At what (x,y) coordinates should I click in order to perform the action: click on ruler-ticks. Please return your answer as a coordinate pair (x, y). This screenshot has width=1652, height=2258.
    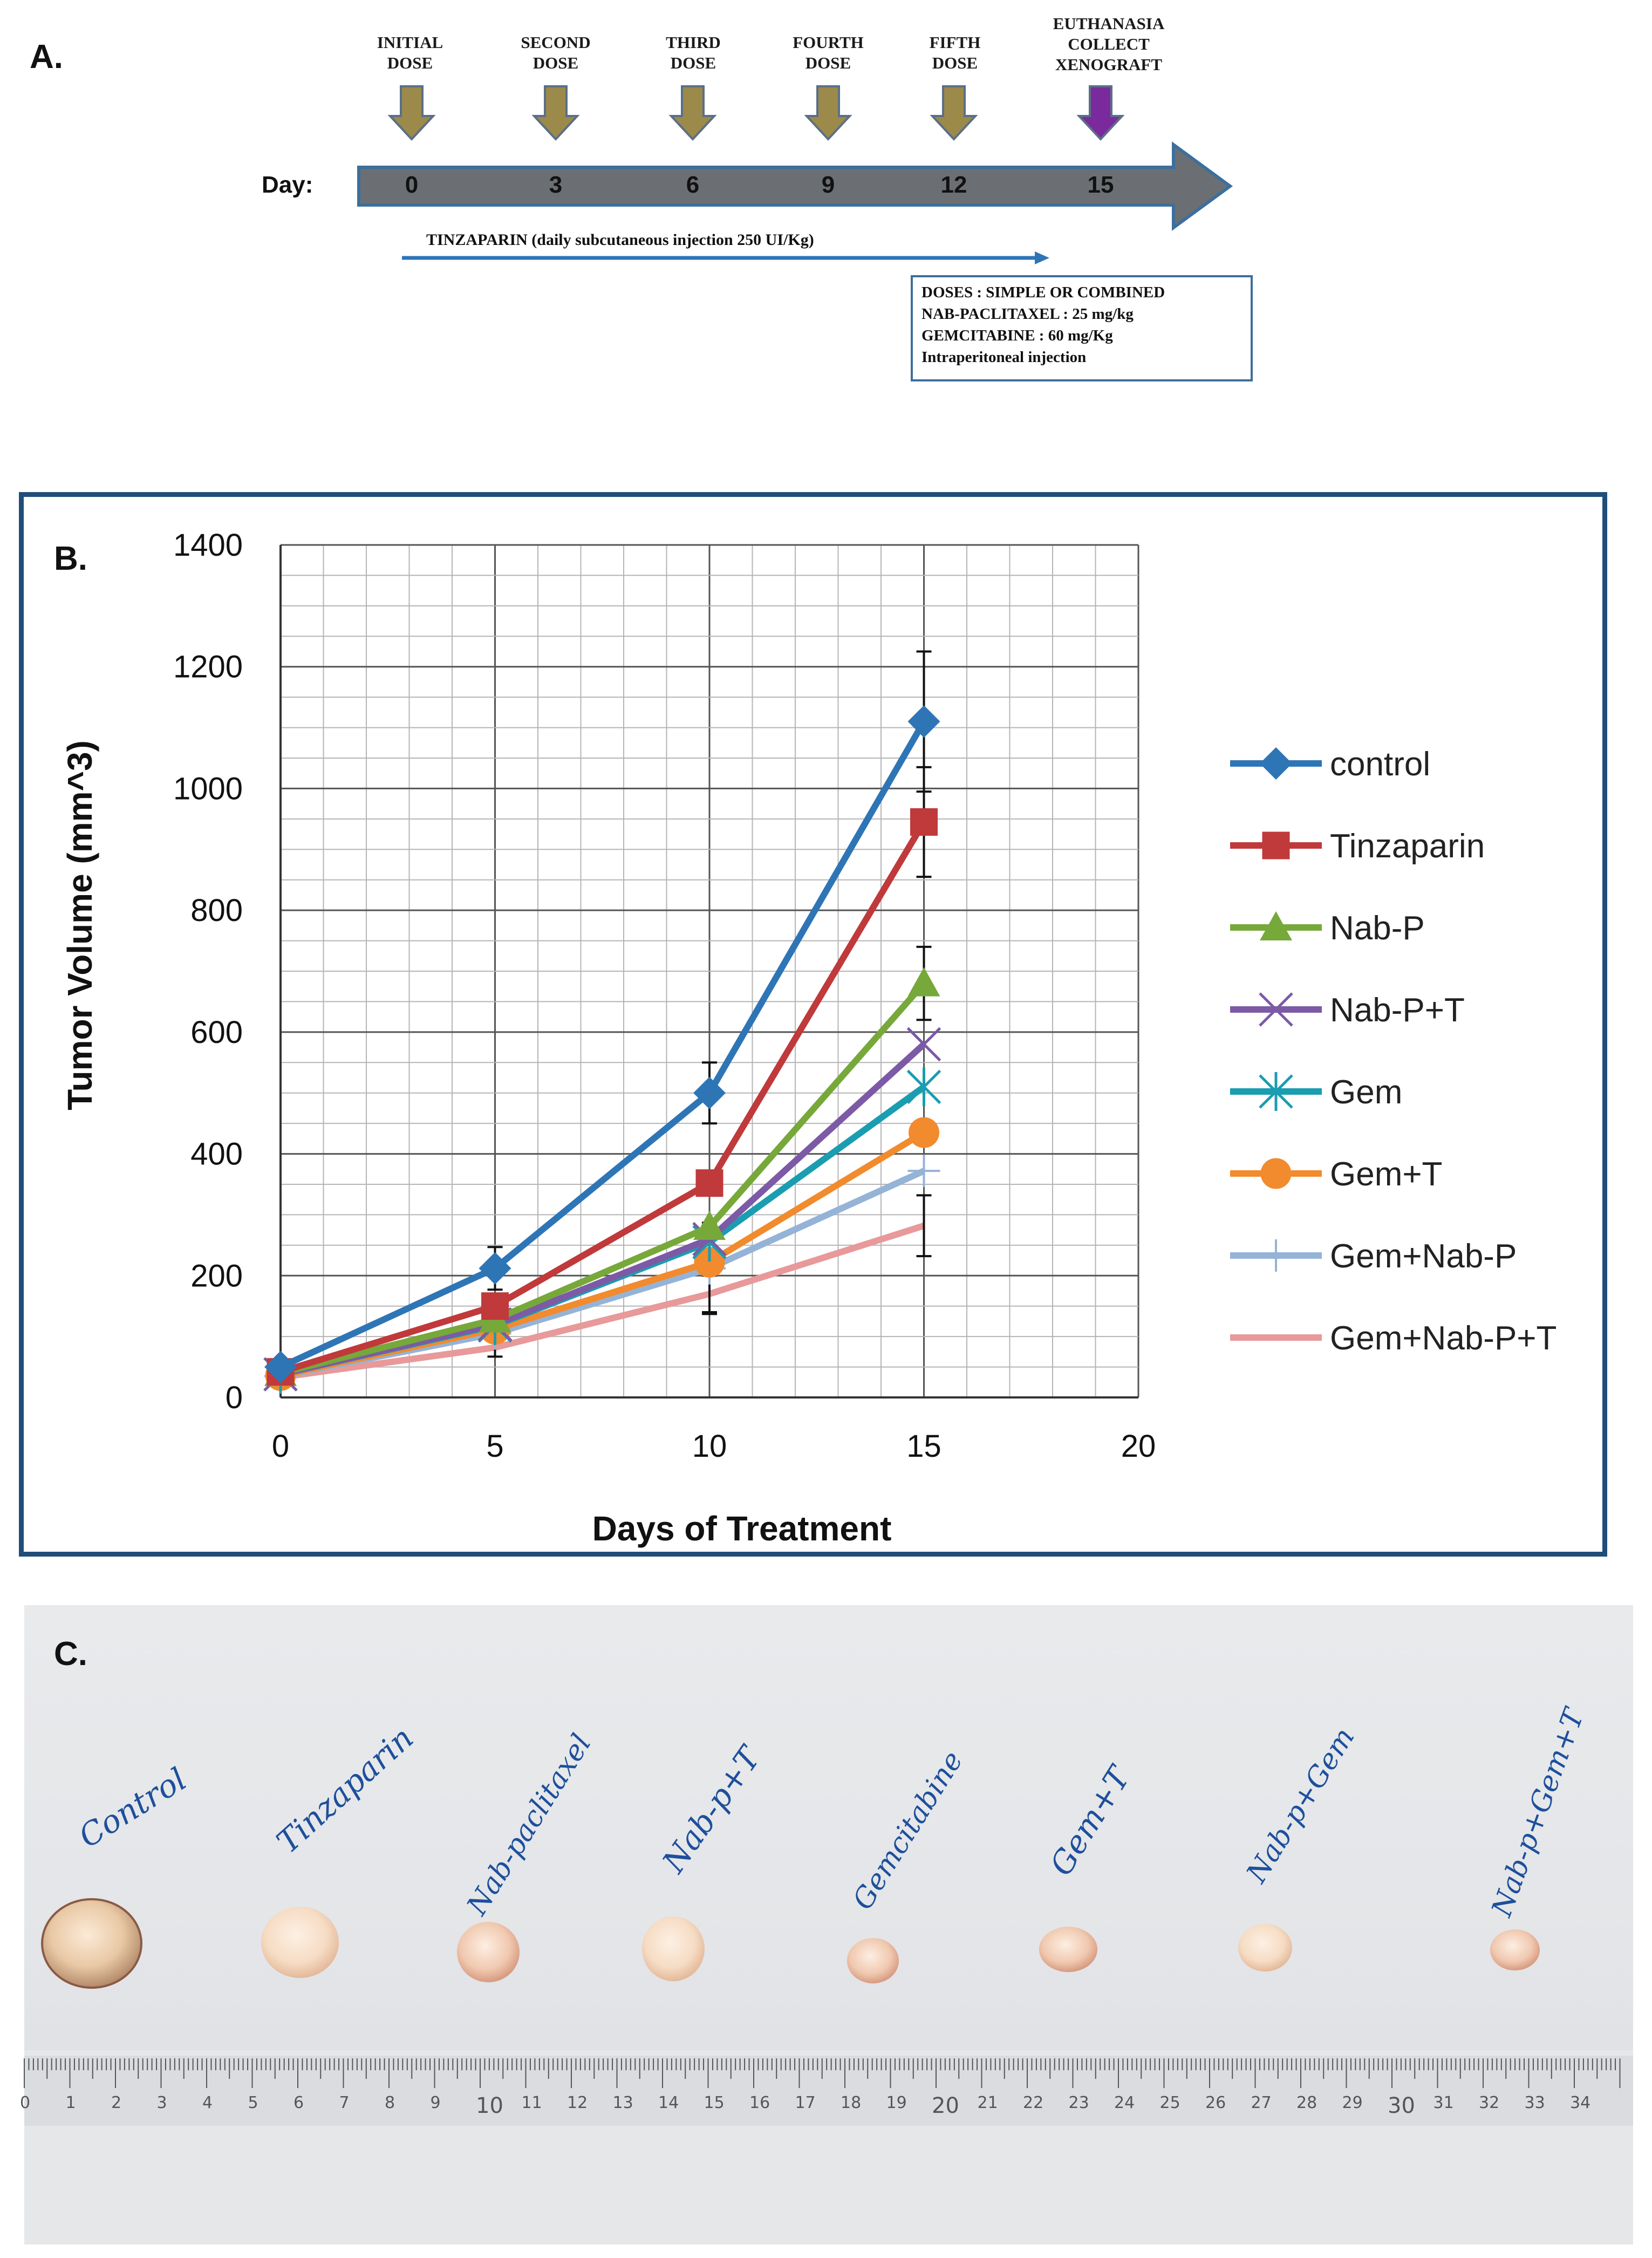
    Looking at the image, I should click on (823, 2073).